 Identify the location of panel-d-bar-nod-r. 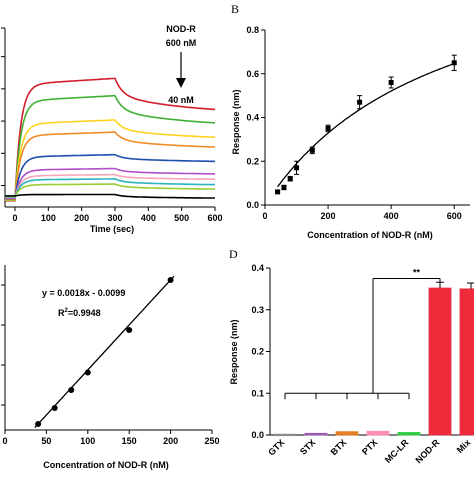
(440, 361).